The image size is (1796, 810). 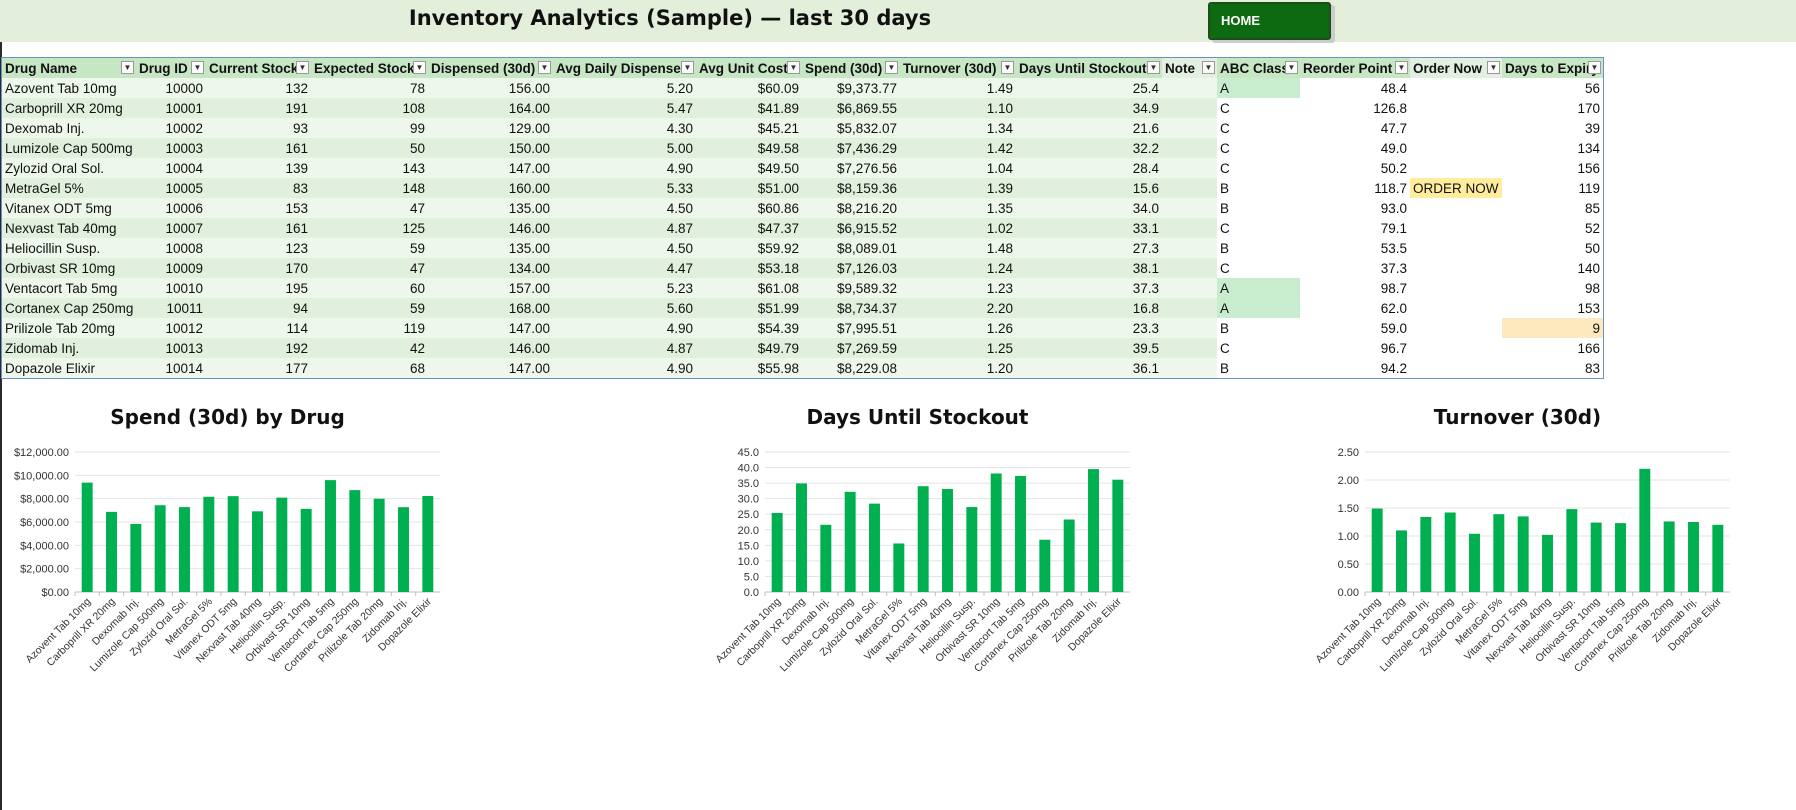 What do you see at coordinates (258, 128) in the screenshot?
I see `table-cell: 93` at bounding box center [258, 128].